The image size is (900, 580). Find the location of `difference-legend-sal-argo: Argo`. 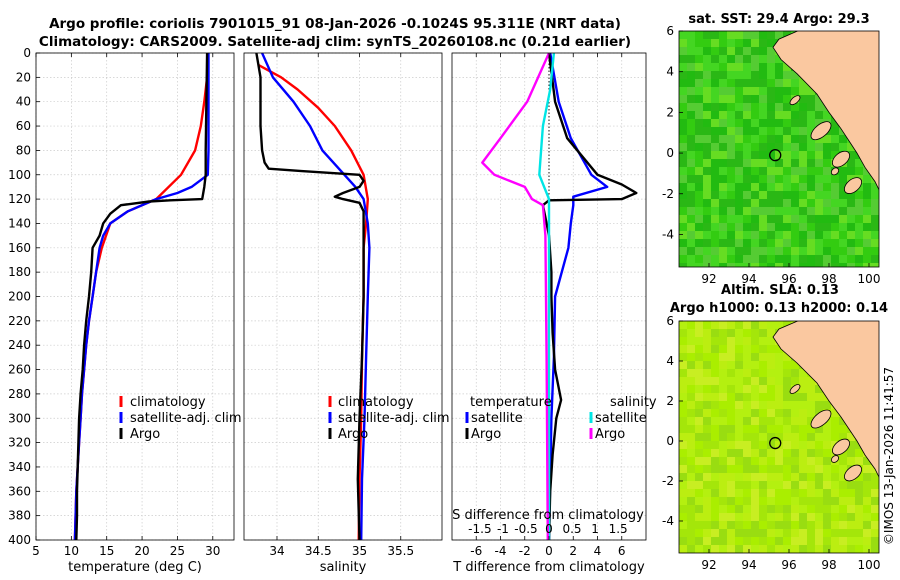

difference-legend-sal-argo: Argo is located at coordinates (610, 434).